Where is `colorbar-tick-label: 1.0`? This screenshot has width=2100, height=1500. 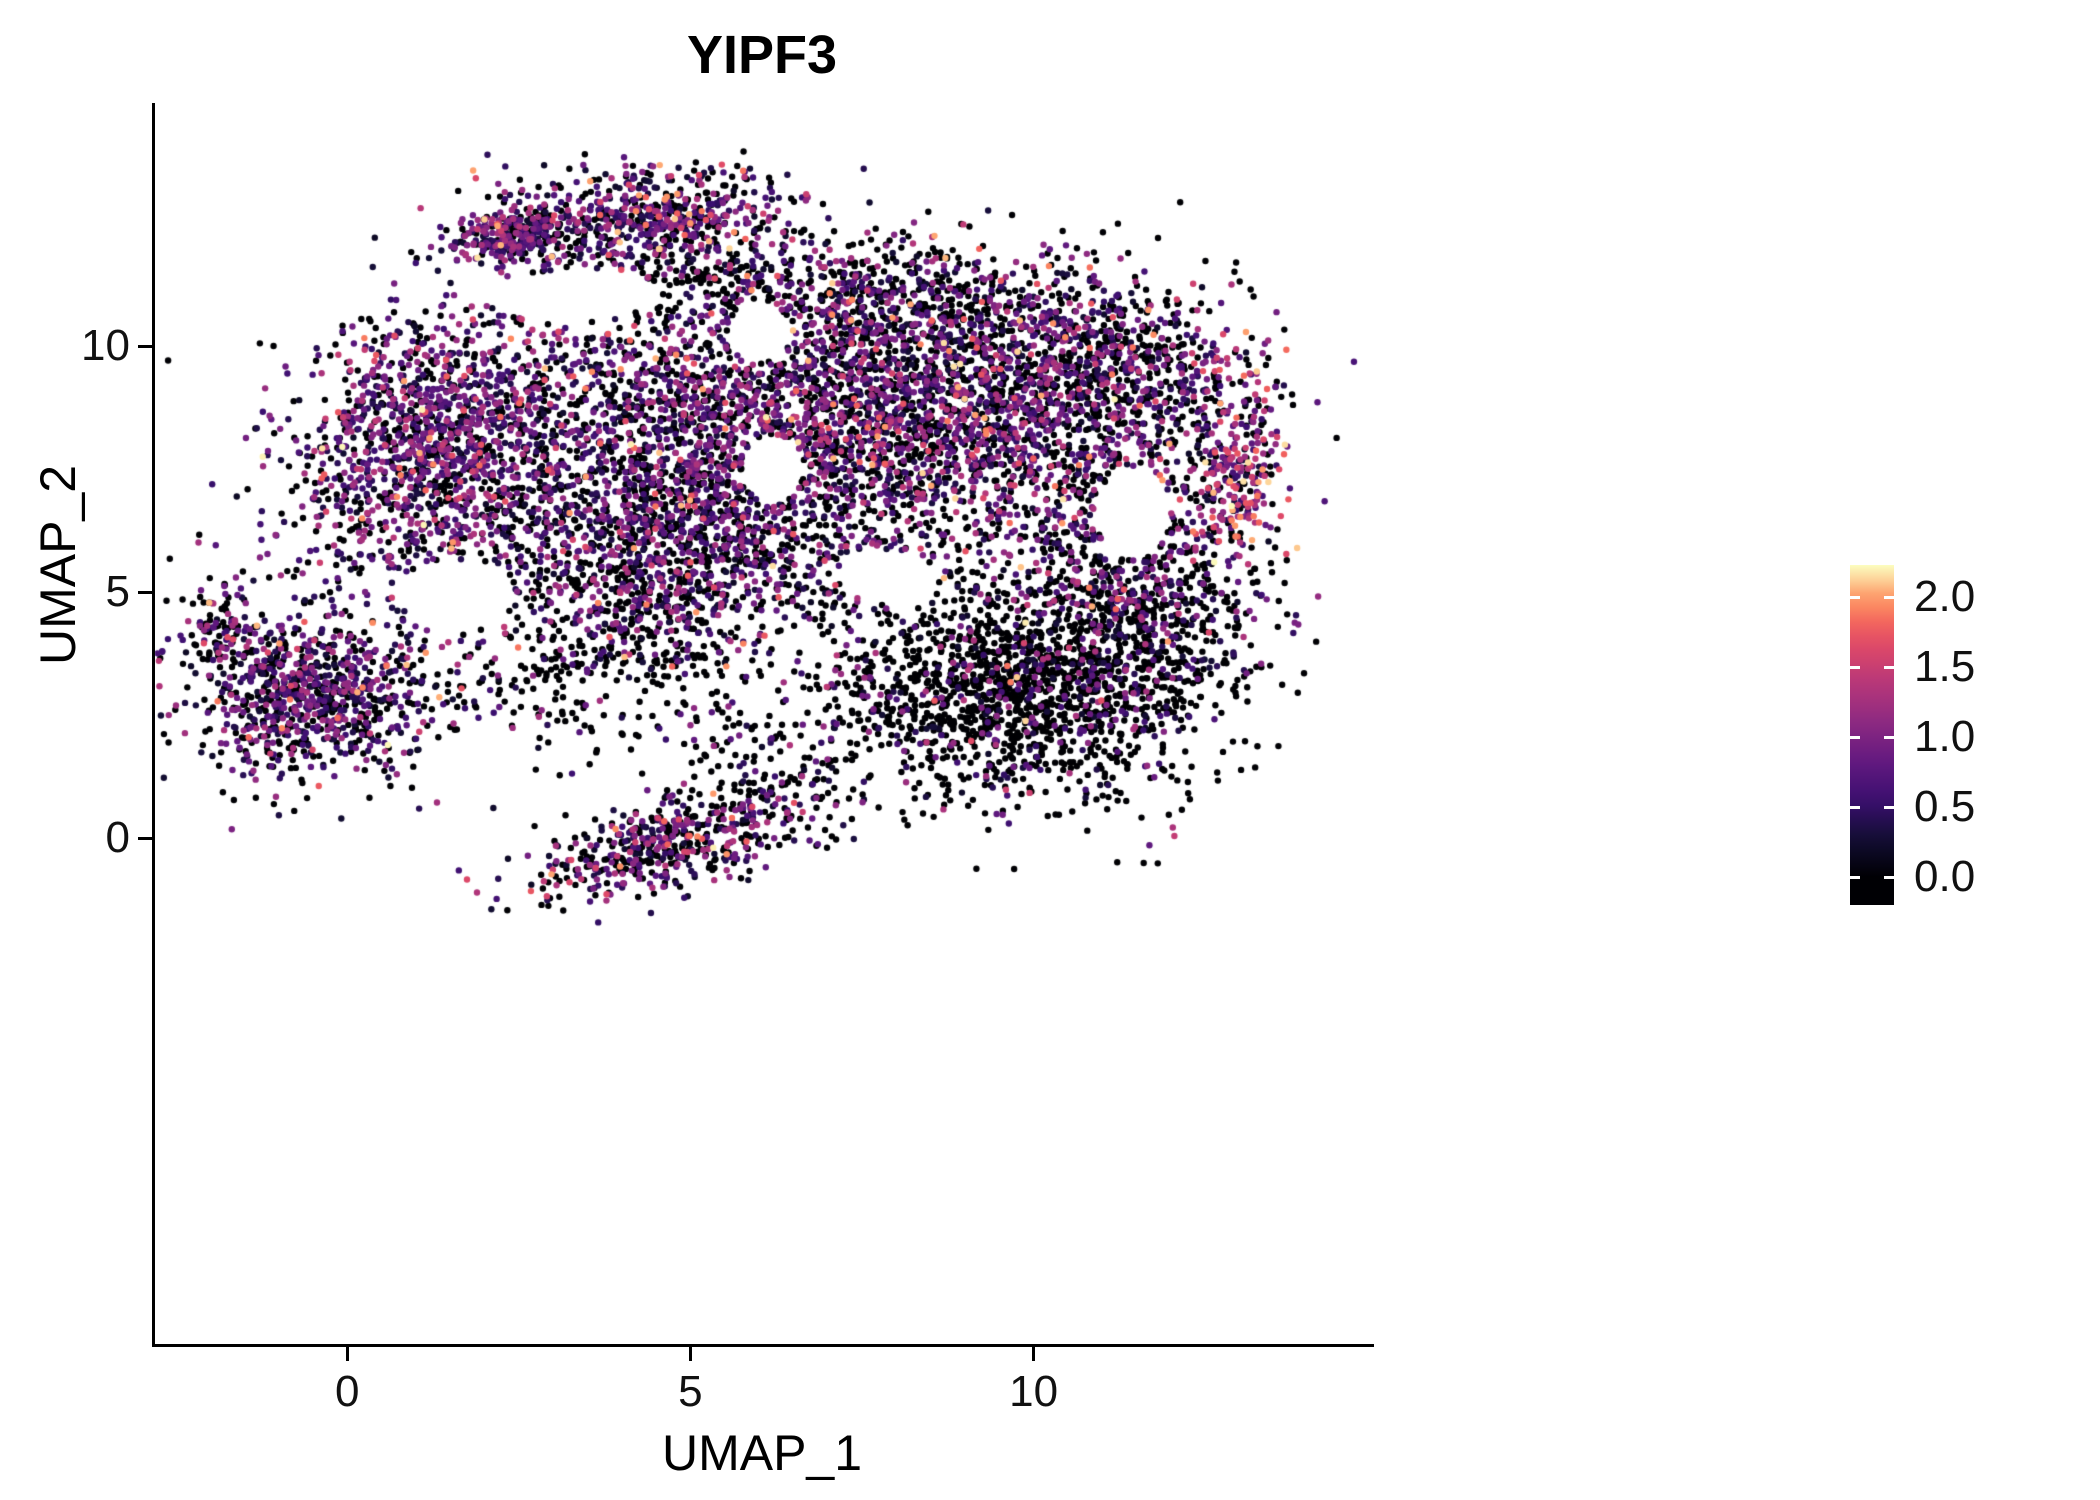 colorbar-tick-label: 1.0 is located at coordinates (1945, 737).